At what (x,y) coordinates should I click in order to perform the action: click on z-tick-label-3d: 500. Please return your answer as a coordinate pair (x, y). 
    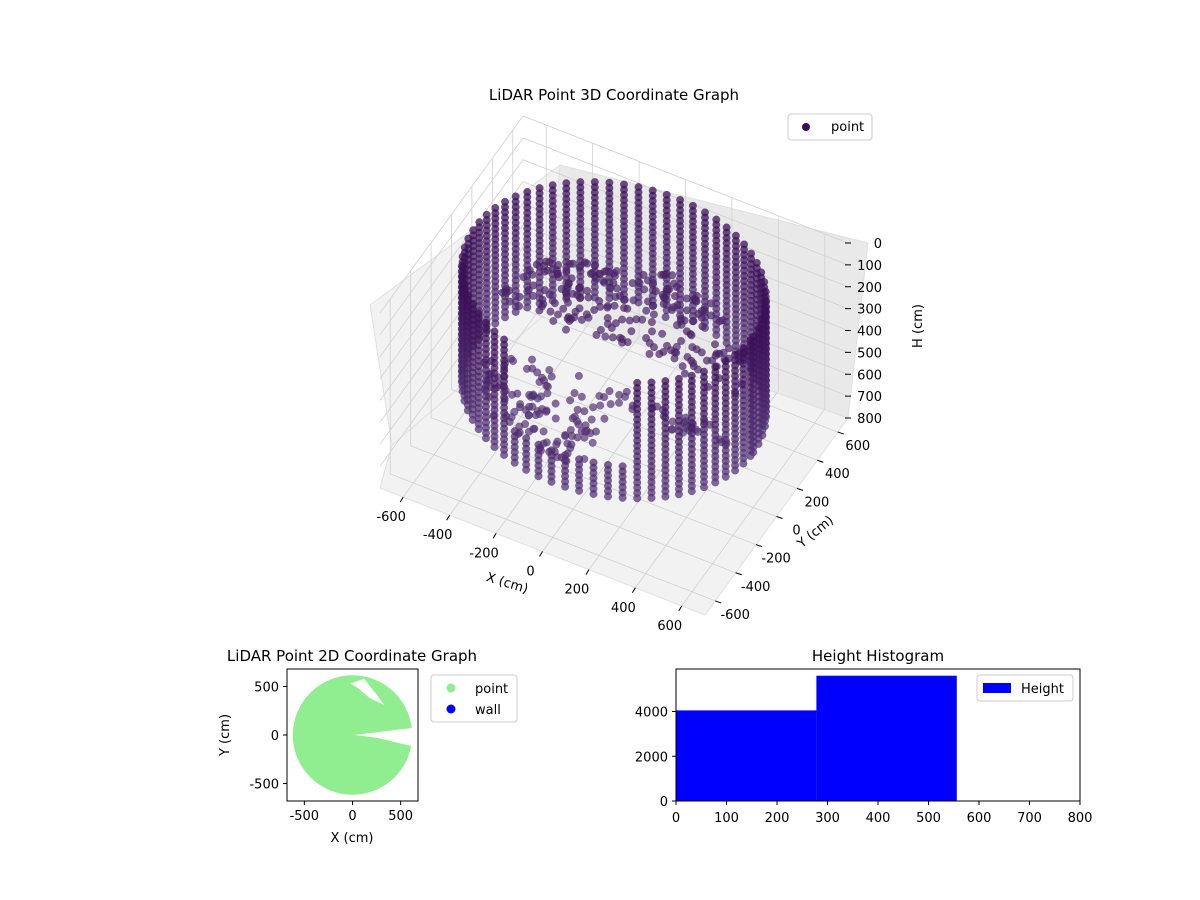
    Looking at the image, I should click on (869, 353).